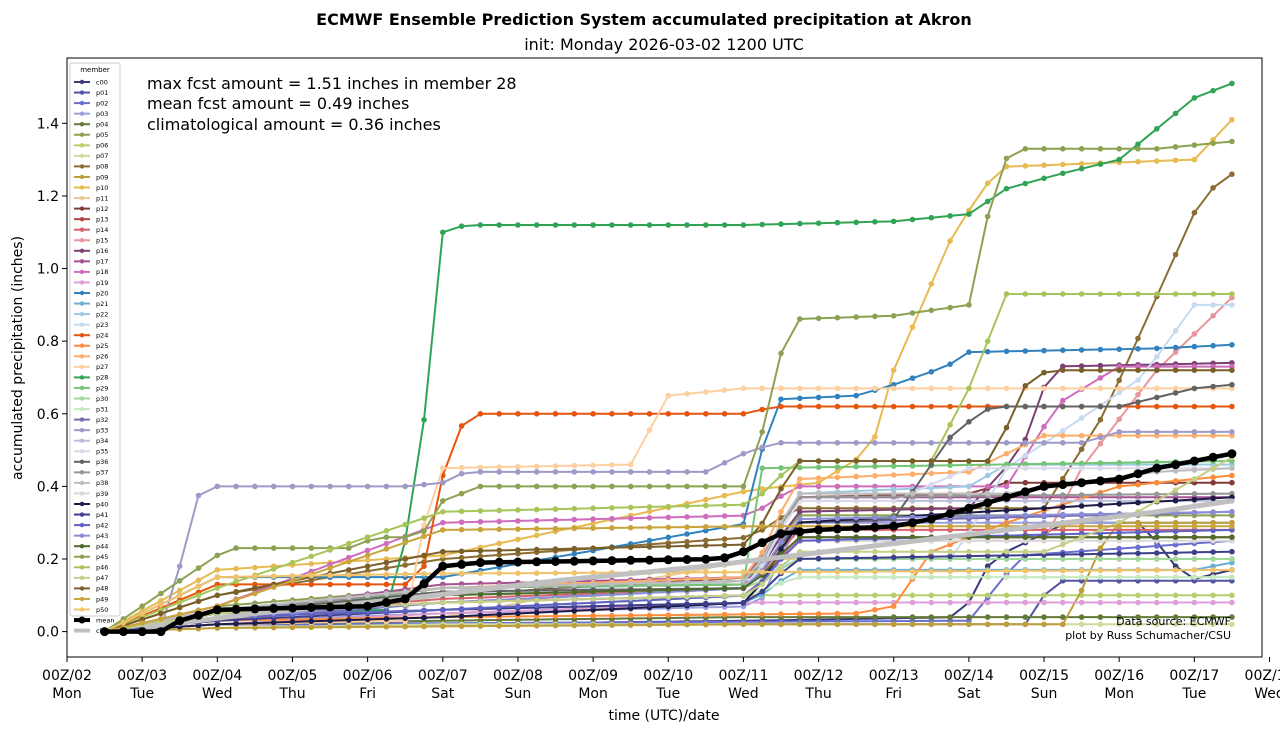 The image size is (1280, 733). What do you see at coordinates (1173, 621) in the screenshot?
I see `credit-source: Data source: ECMWF` at bounding box center [1173, 621].